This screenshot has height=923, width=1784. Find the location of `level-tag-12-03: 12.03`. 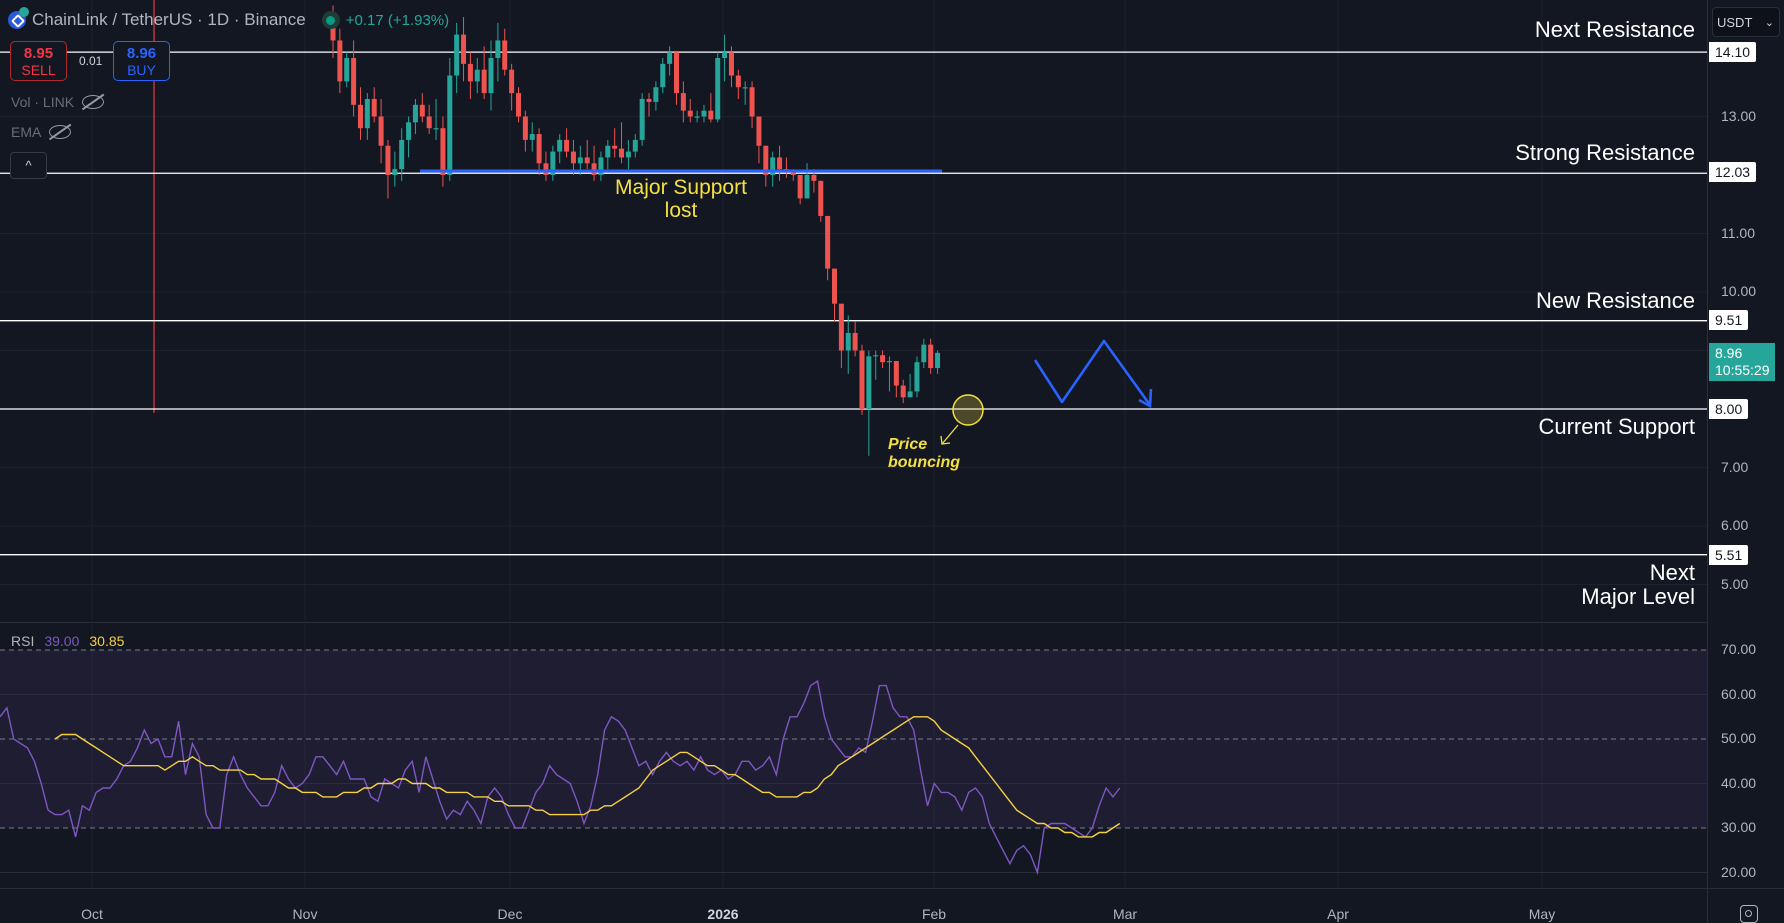

level-tag-12-03: 12.03 is located at coordinates (1733, 172).